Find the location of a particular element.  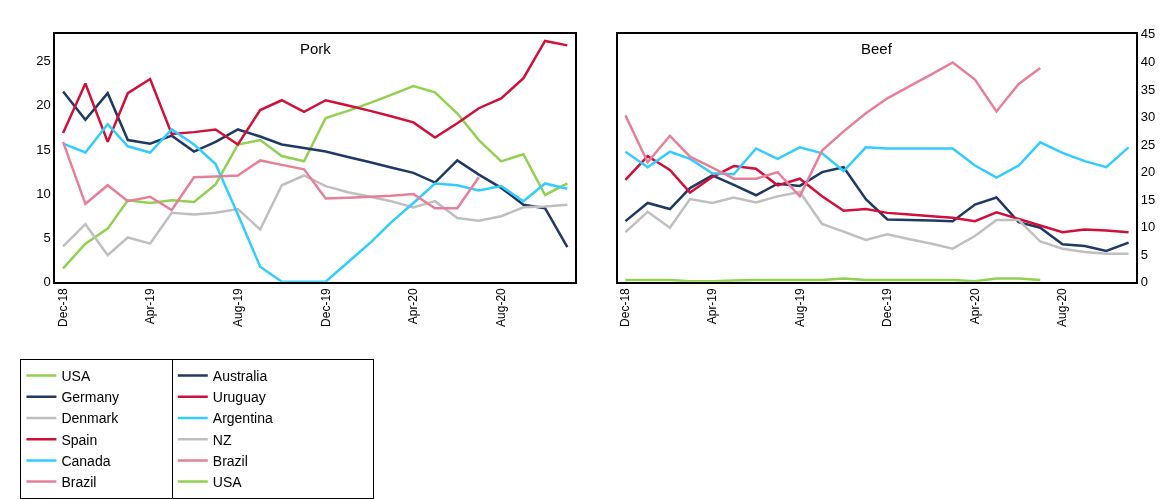

legend-label: Australia is located at coordinates (240, 376).